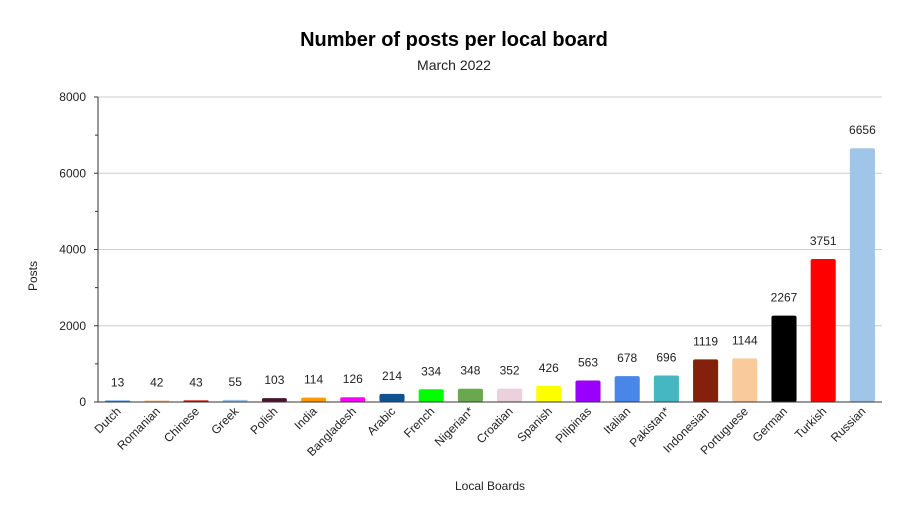  What do you see at coordinates (225, 421) in the screenshot?
I see `x-tick-label: Greek` at bounding box center [225, 421].